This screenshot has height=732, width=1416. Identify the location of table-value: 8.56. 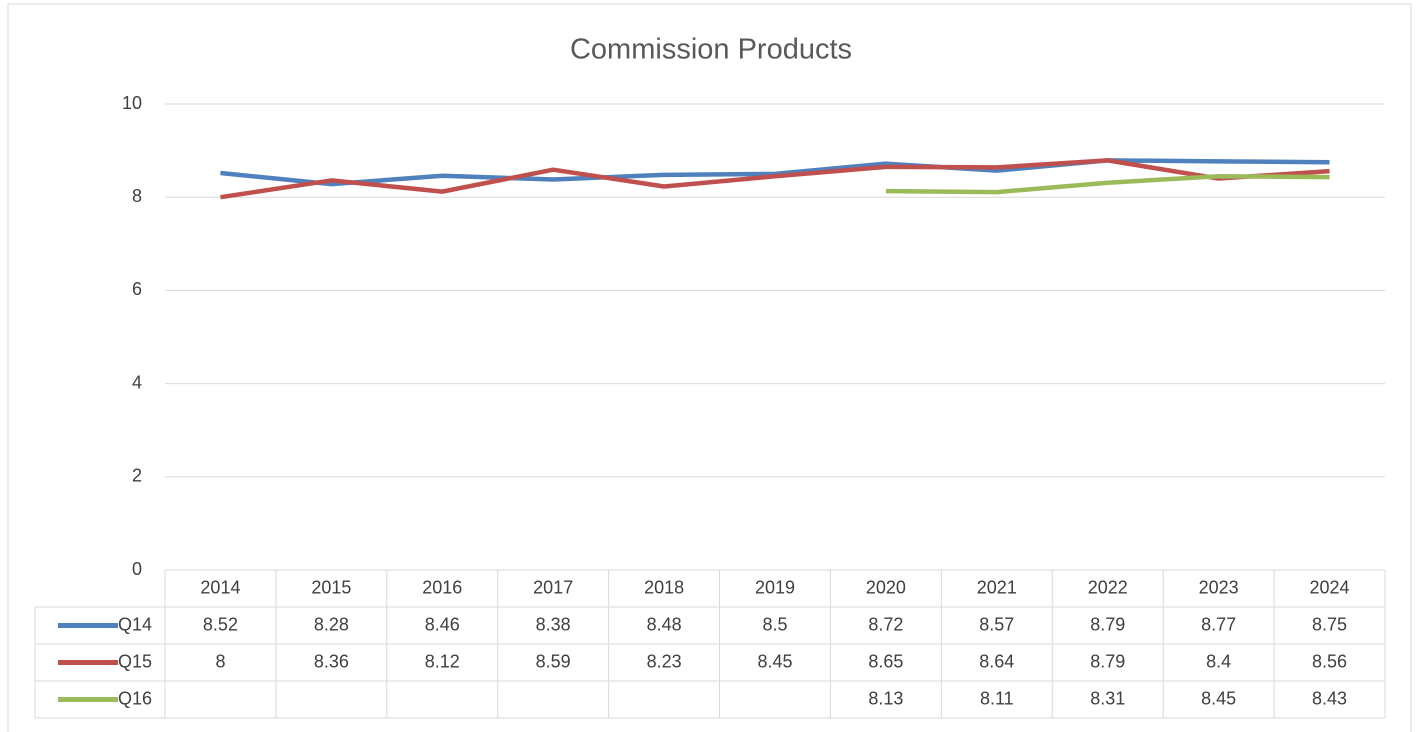
(1329, 661).